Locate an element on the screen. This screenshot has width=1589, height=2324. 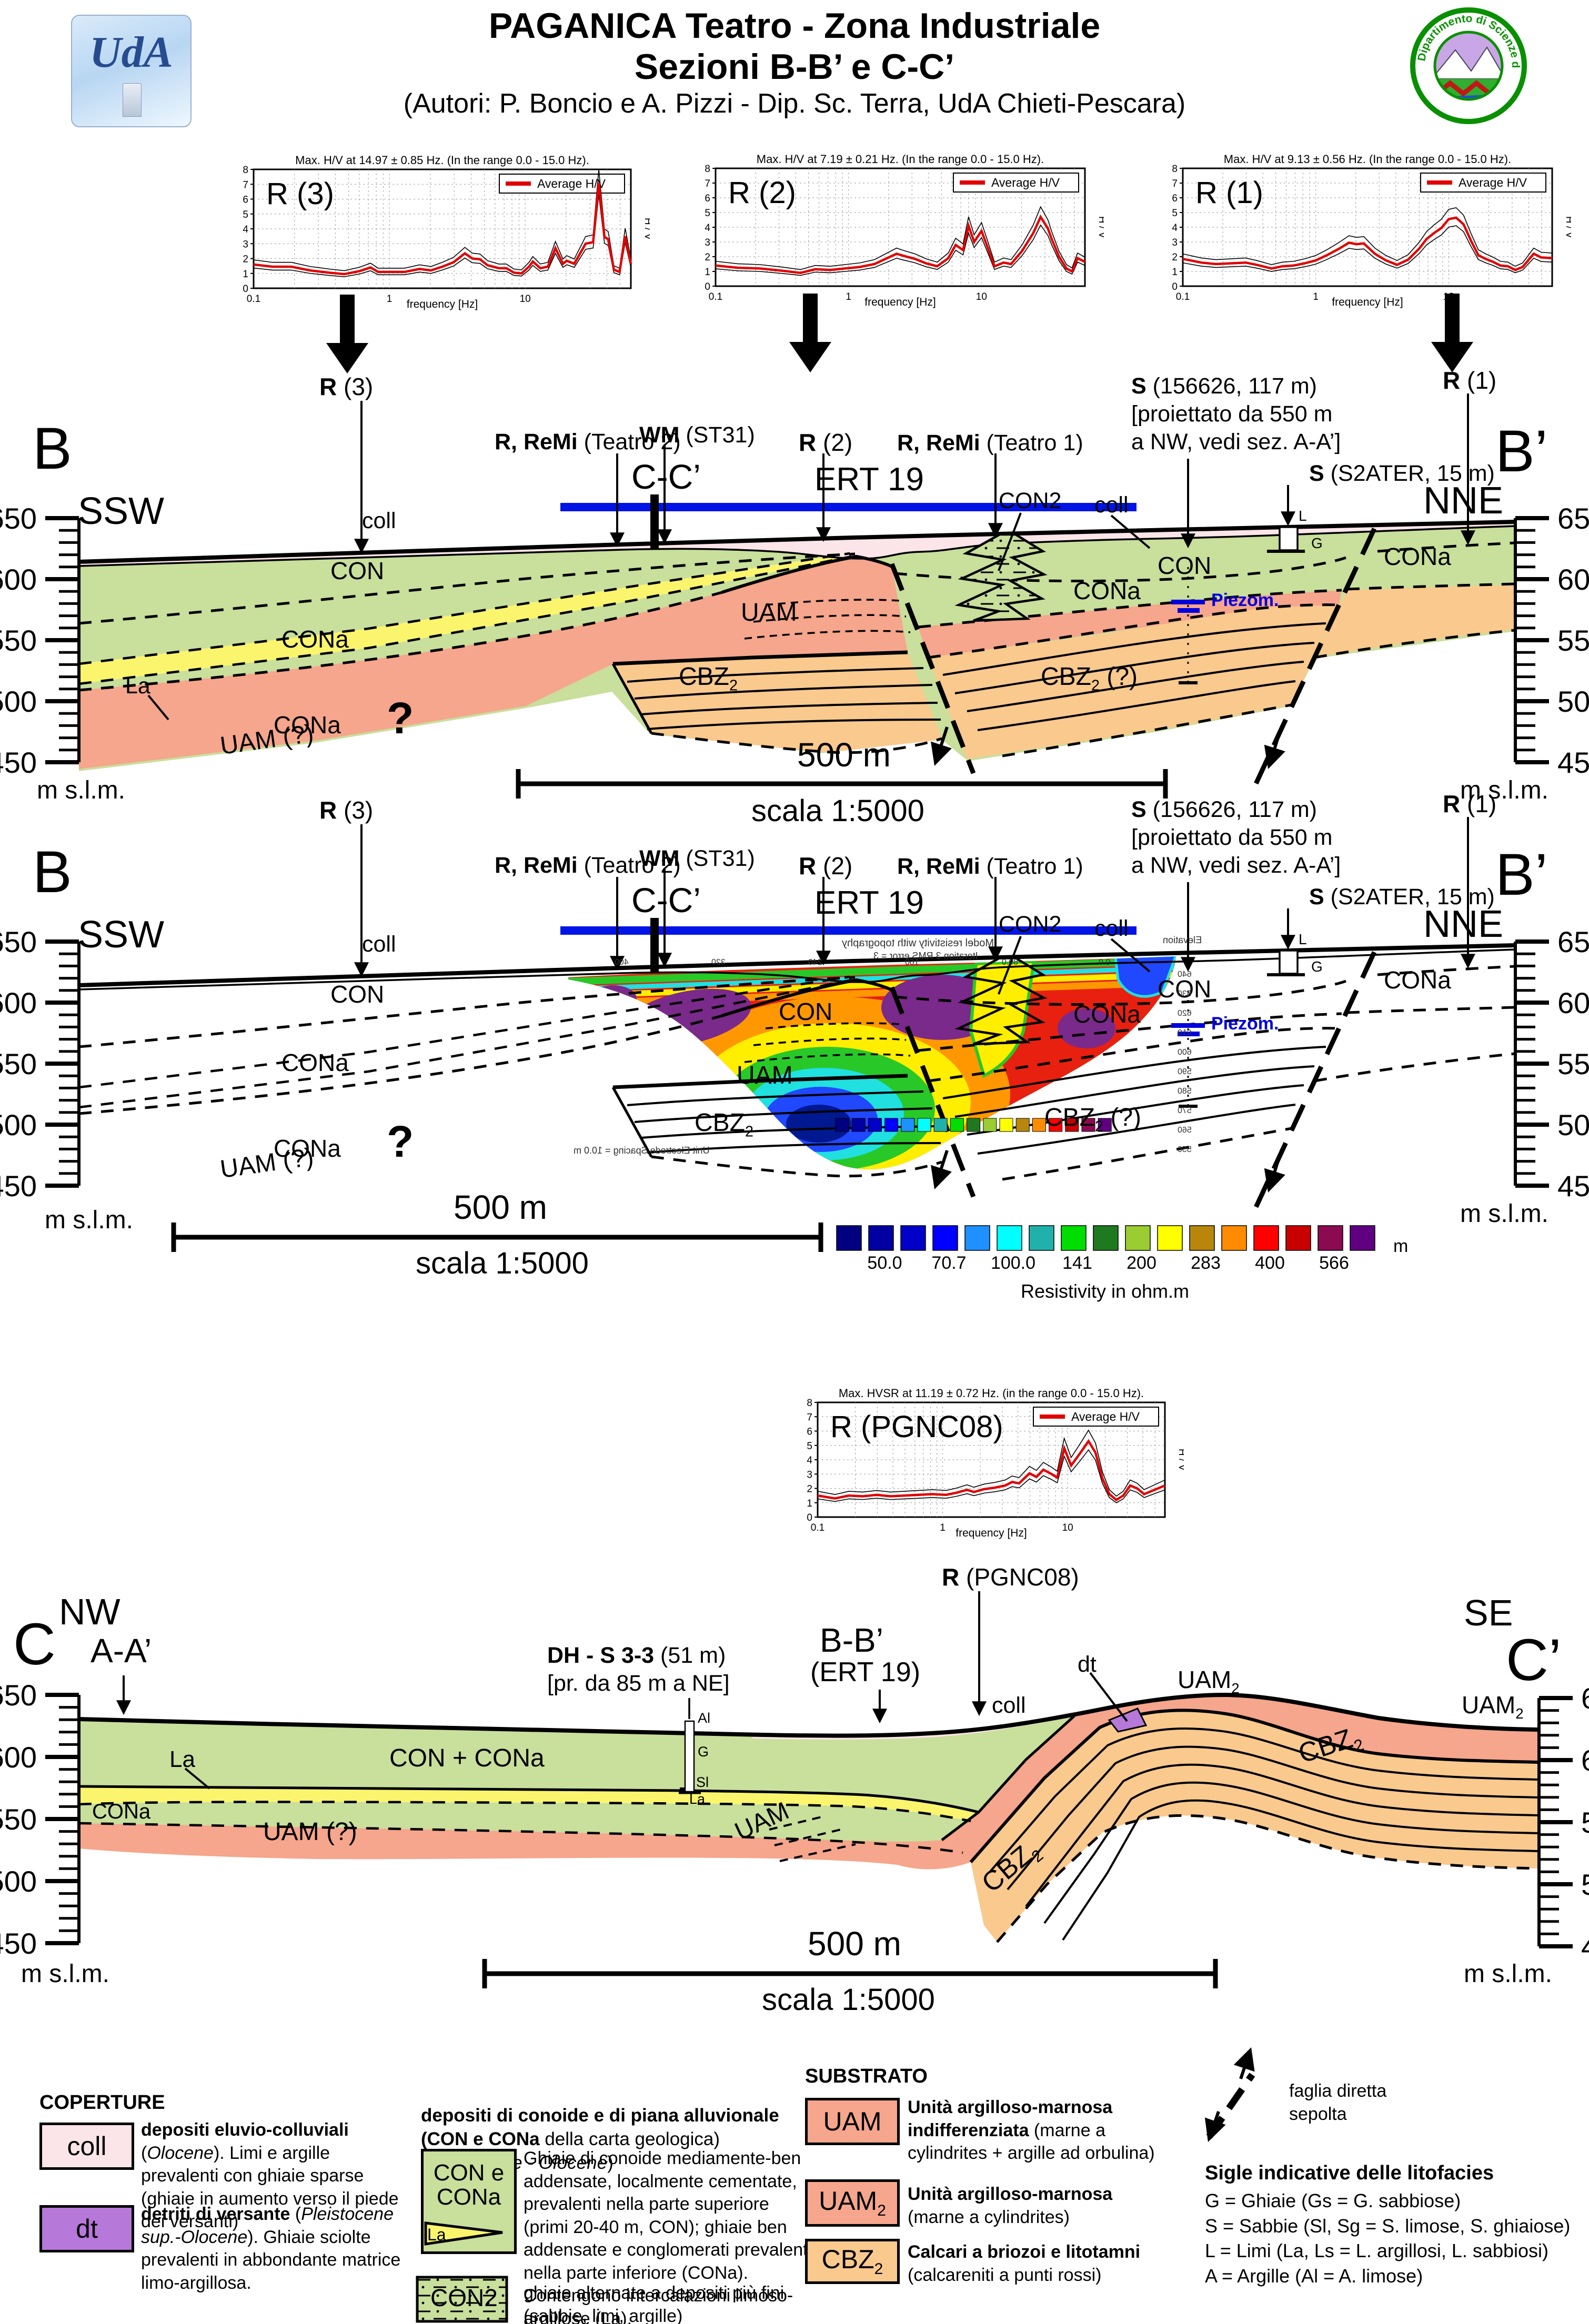
legend-heading-coperture: COPERTURE is located at coordinates (102, 2103).